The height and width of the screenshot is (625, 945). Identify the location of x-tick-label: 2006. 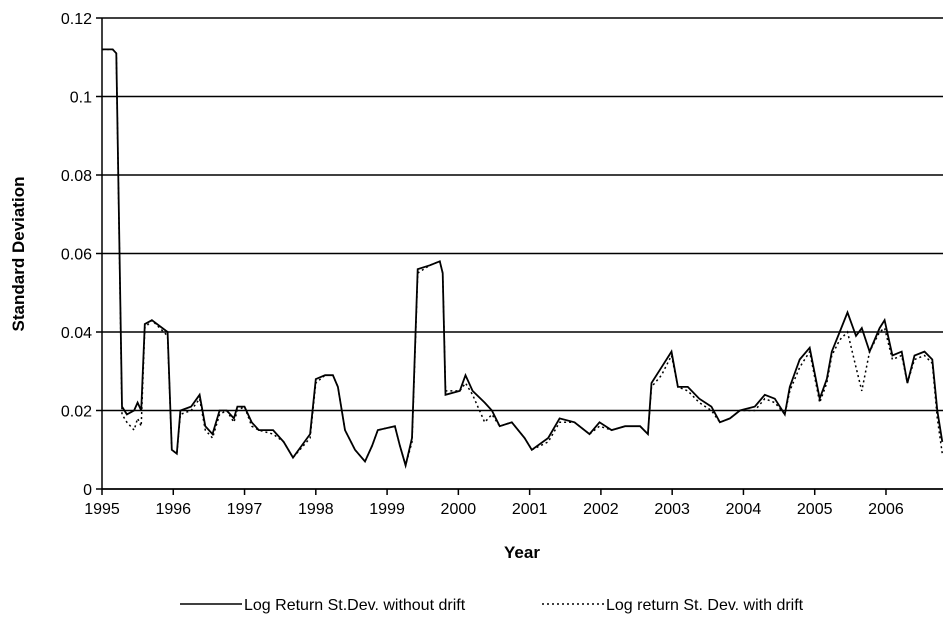
(886, 509).